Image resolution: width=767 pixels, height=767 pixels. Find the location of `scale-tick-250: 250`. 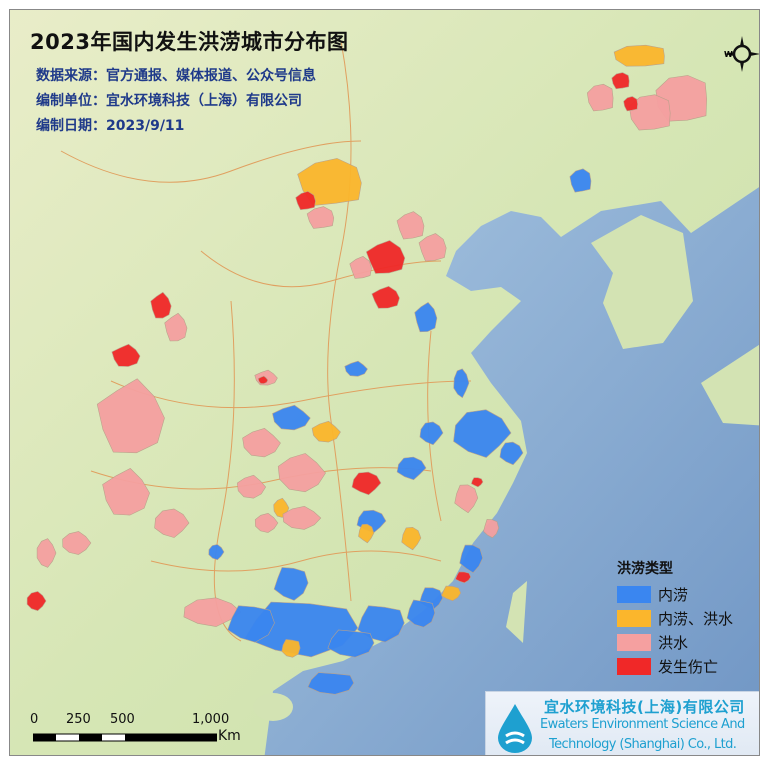

scale-tick-250: 250 is located at coordinates (78, 719).